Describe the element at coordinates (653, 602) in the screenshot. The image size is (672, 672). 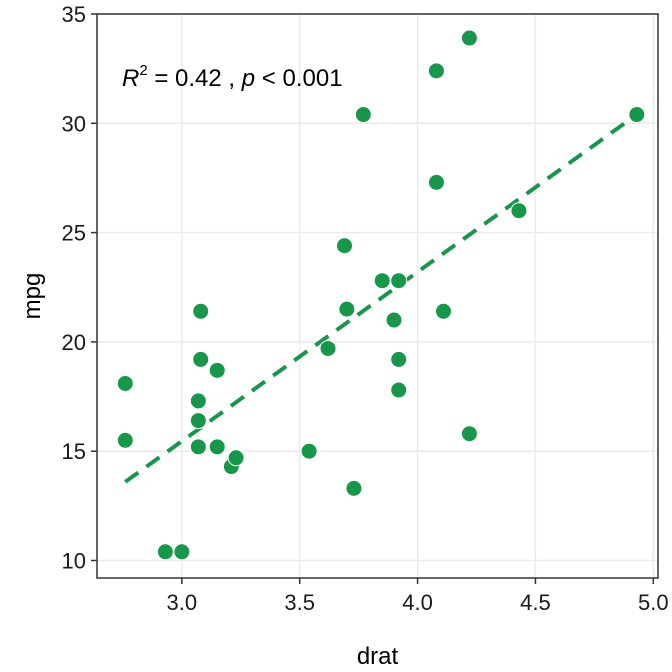
I see `x-tick-label: 5.0` at that location.